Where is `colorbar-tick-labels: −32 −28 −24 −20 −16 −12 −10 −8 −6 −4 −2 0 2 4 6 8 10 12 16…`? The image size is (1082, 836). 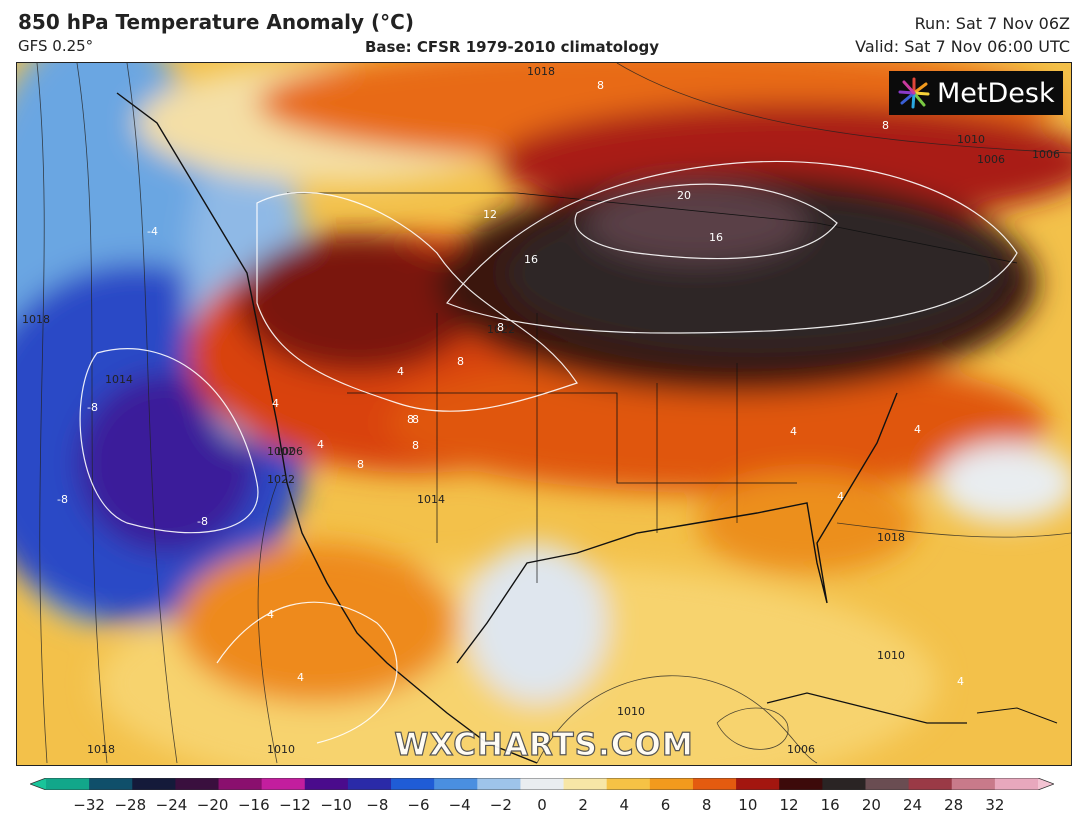
colorbar-tick-labels: −32 −28 −24 −20 −16 −12 −10 −8 −6 −4 −2 0 2 4 6 8 10 12 16… is located at coordinates (541, 807).